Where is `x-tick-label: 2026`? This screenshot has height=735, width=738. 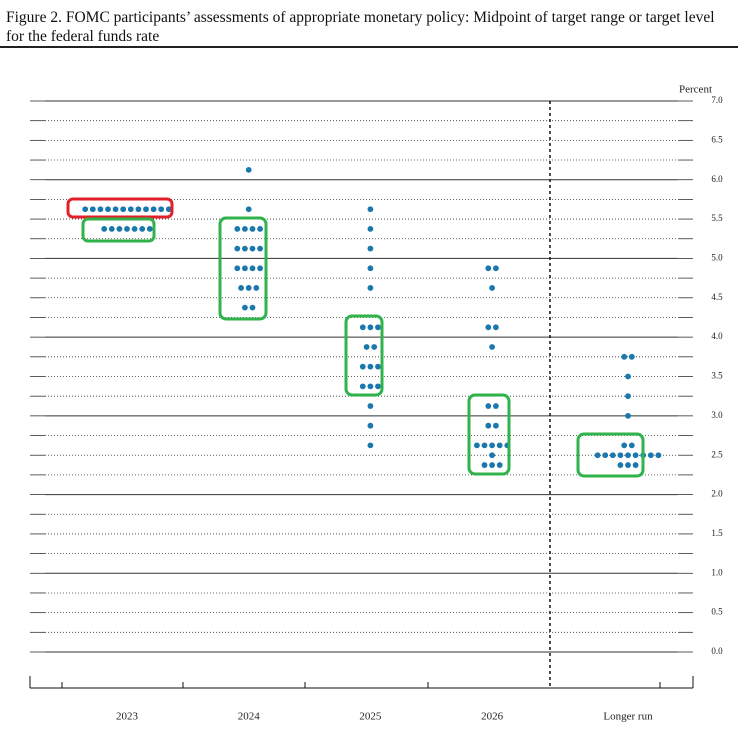
x-tick-label: 2026 is located at coordinates (492, 717).